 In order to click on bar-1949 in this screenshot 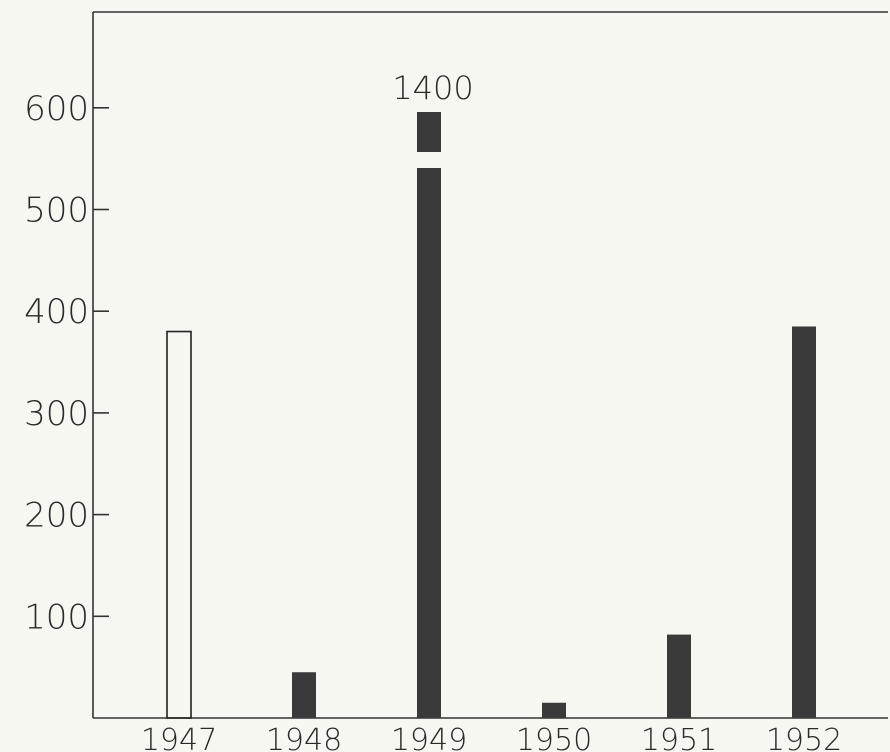, I will do `click(429, 443)`.